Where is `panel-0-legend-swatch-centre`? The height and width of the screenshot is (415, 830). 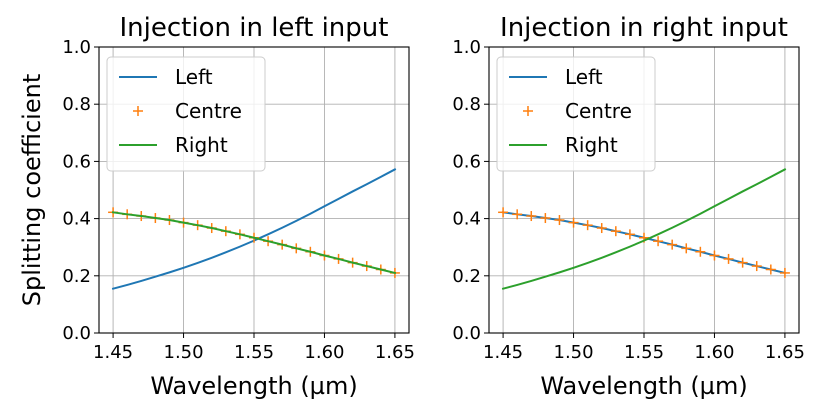 panel-0-legend-swatch-centre is located at coordinates (138, 111).